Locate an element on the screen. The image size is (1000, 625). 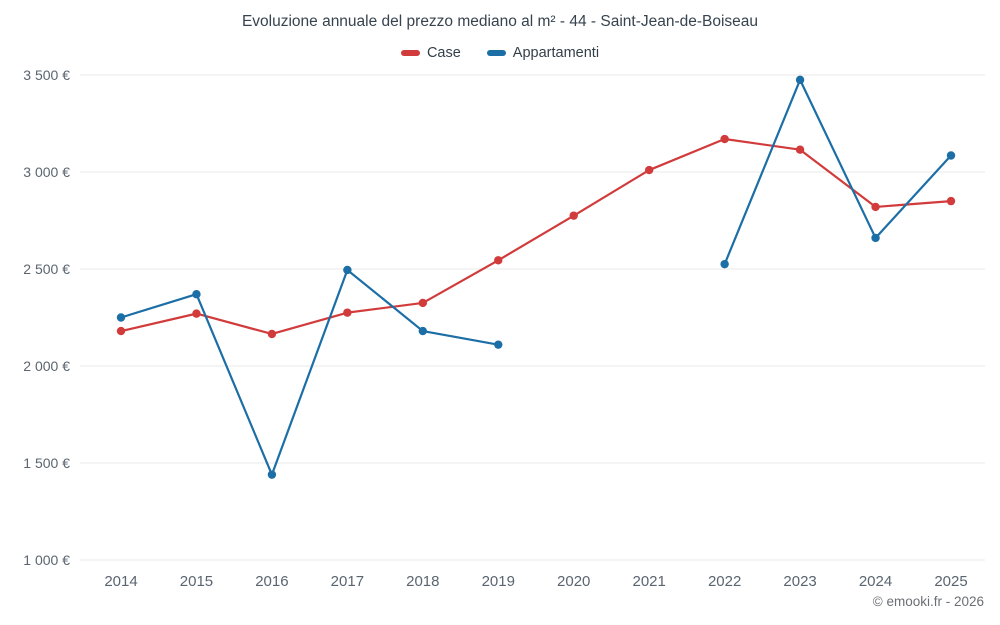
x-tick-label: 2024 is located at coordinates (875, 581).